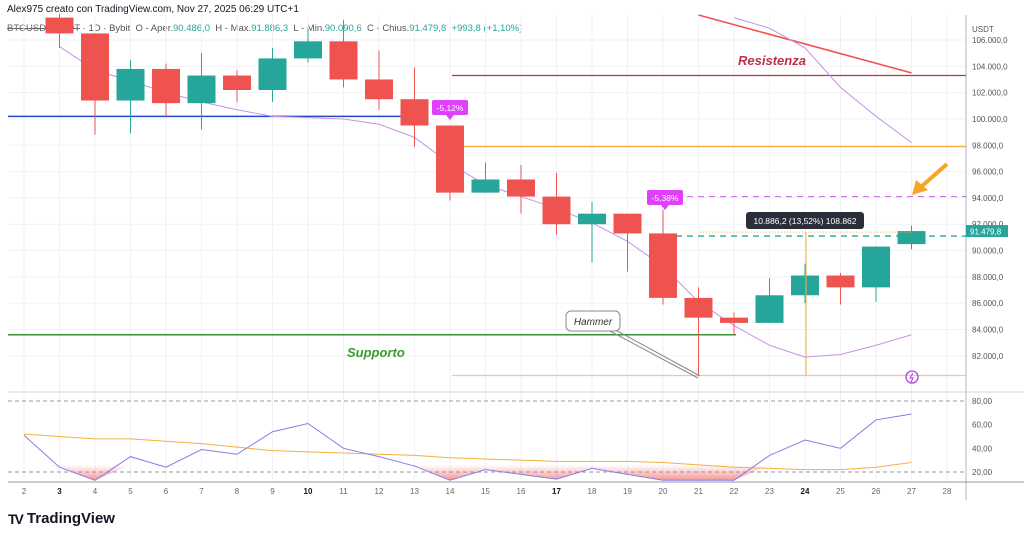 The image size is (1024, 539). I want to click on change-value: +993,8 (+1,10%), so click(487, 28).